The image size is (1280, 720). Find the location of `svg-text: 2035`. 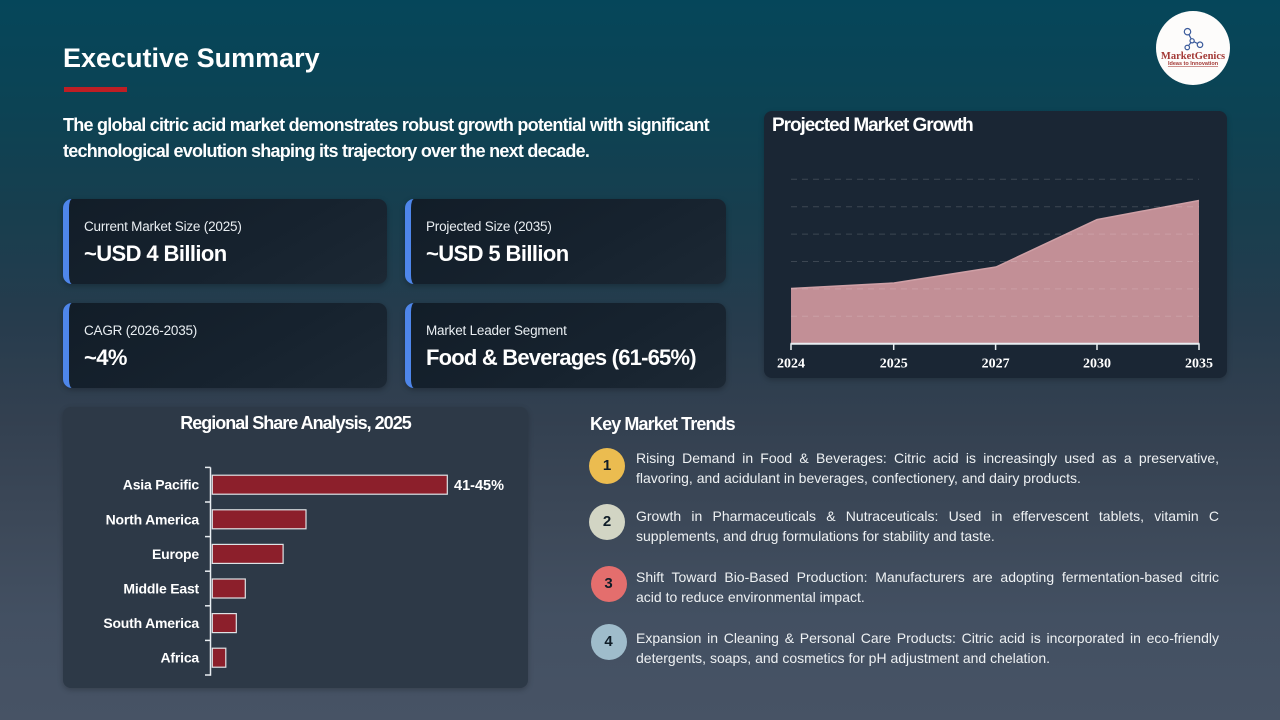

svg-text: 2035 is located at coordinates (1199, 364).